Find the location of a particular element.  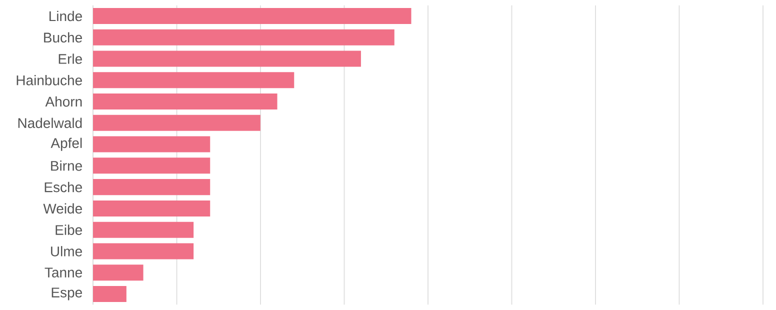

y-tick-label: Nadelwald is located at coordinates (50, 123).